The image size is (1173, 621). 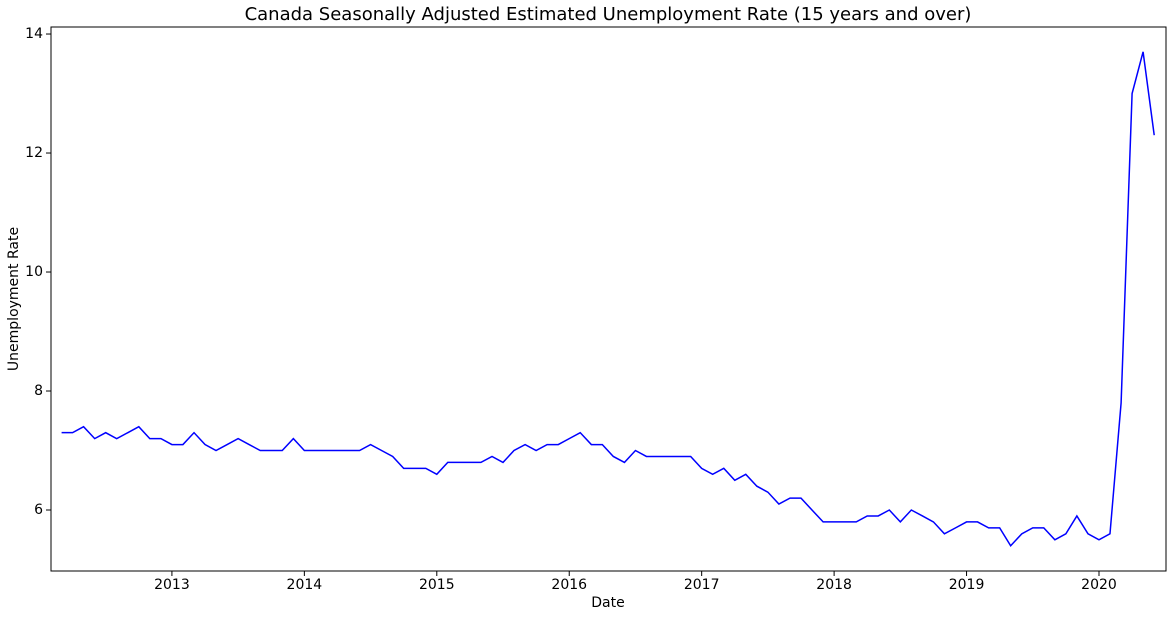 I want to click on x-tick-label: 2020, so click(x=1099, y=585).